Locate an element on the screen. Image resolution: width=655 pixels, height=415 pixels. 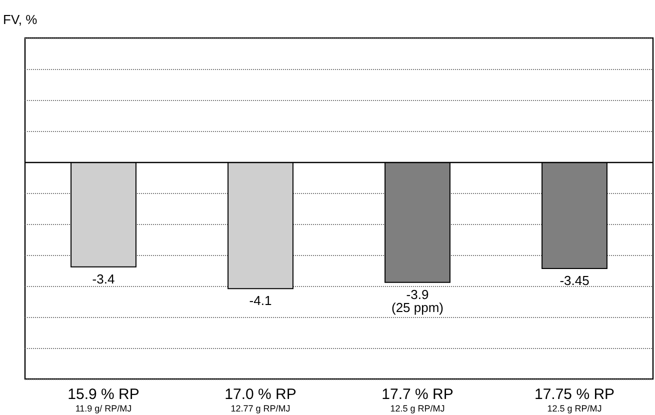
y-axis-title: FV, % is located at coordinates (20, 19).